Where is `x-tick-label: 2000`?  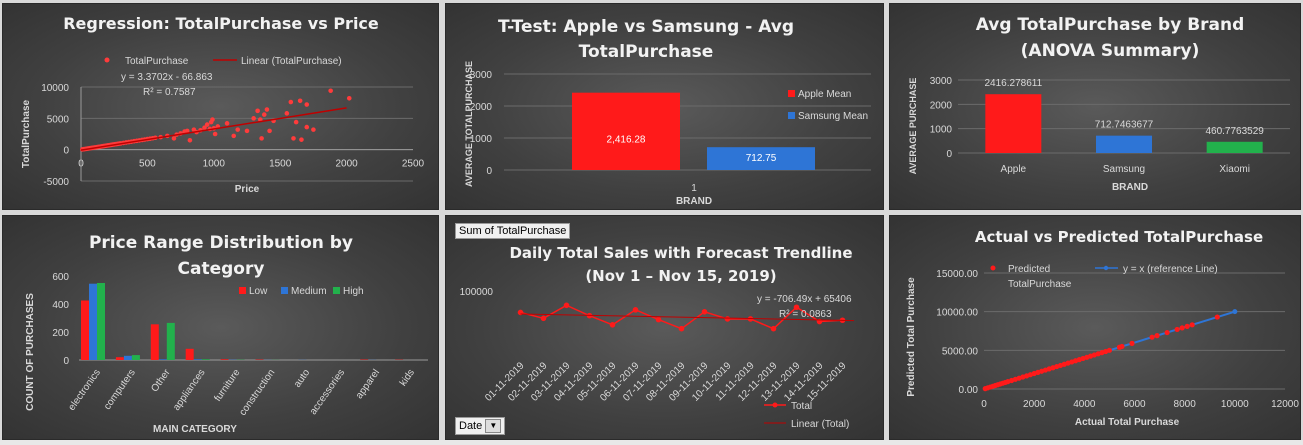
x-tick-label: 2000 is located at coordinates (1034, 404).